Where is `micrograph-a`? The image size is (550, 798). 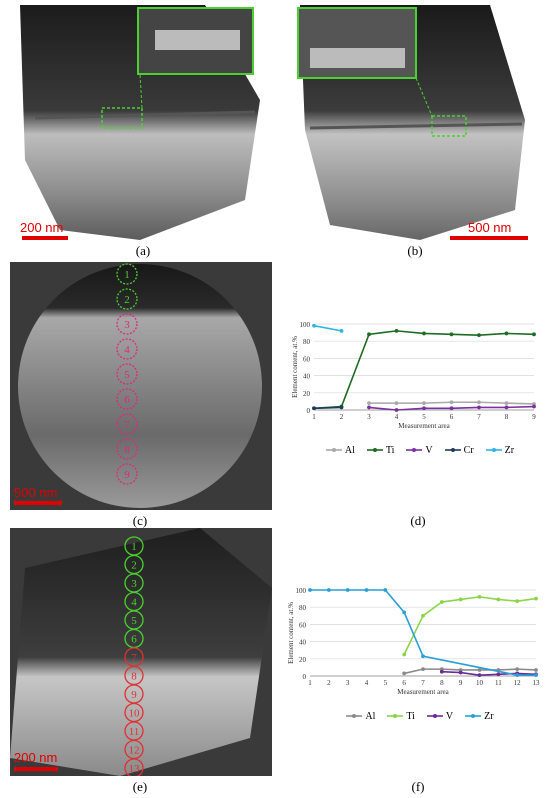
micrograph-a is located at coordinates (140, 122).